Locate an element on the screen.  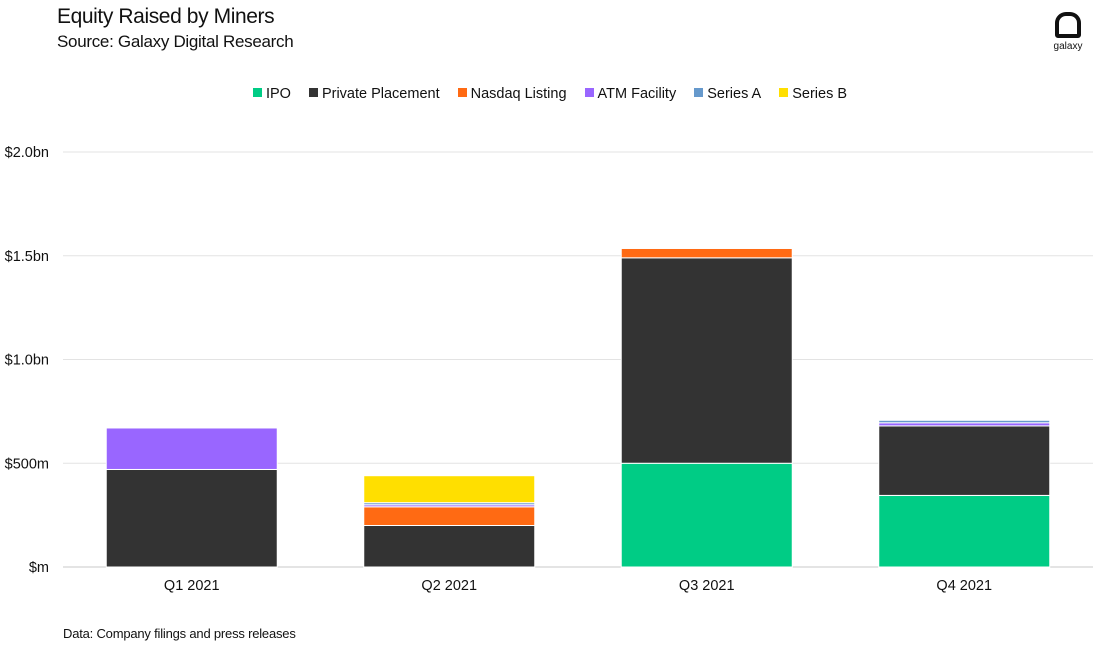
legend-item: Series B is located at coordinates (813, 94).